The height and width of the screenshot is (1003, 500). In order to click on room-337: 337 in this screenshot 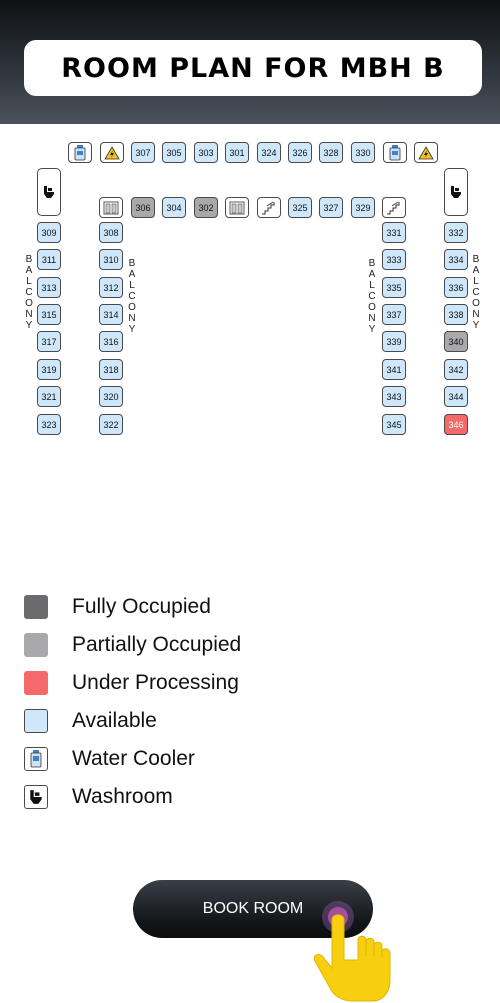, I will do `click(394, 314)`.